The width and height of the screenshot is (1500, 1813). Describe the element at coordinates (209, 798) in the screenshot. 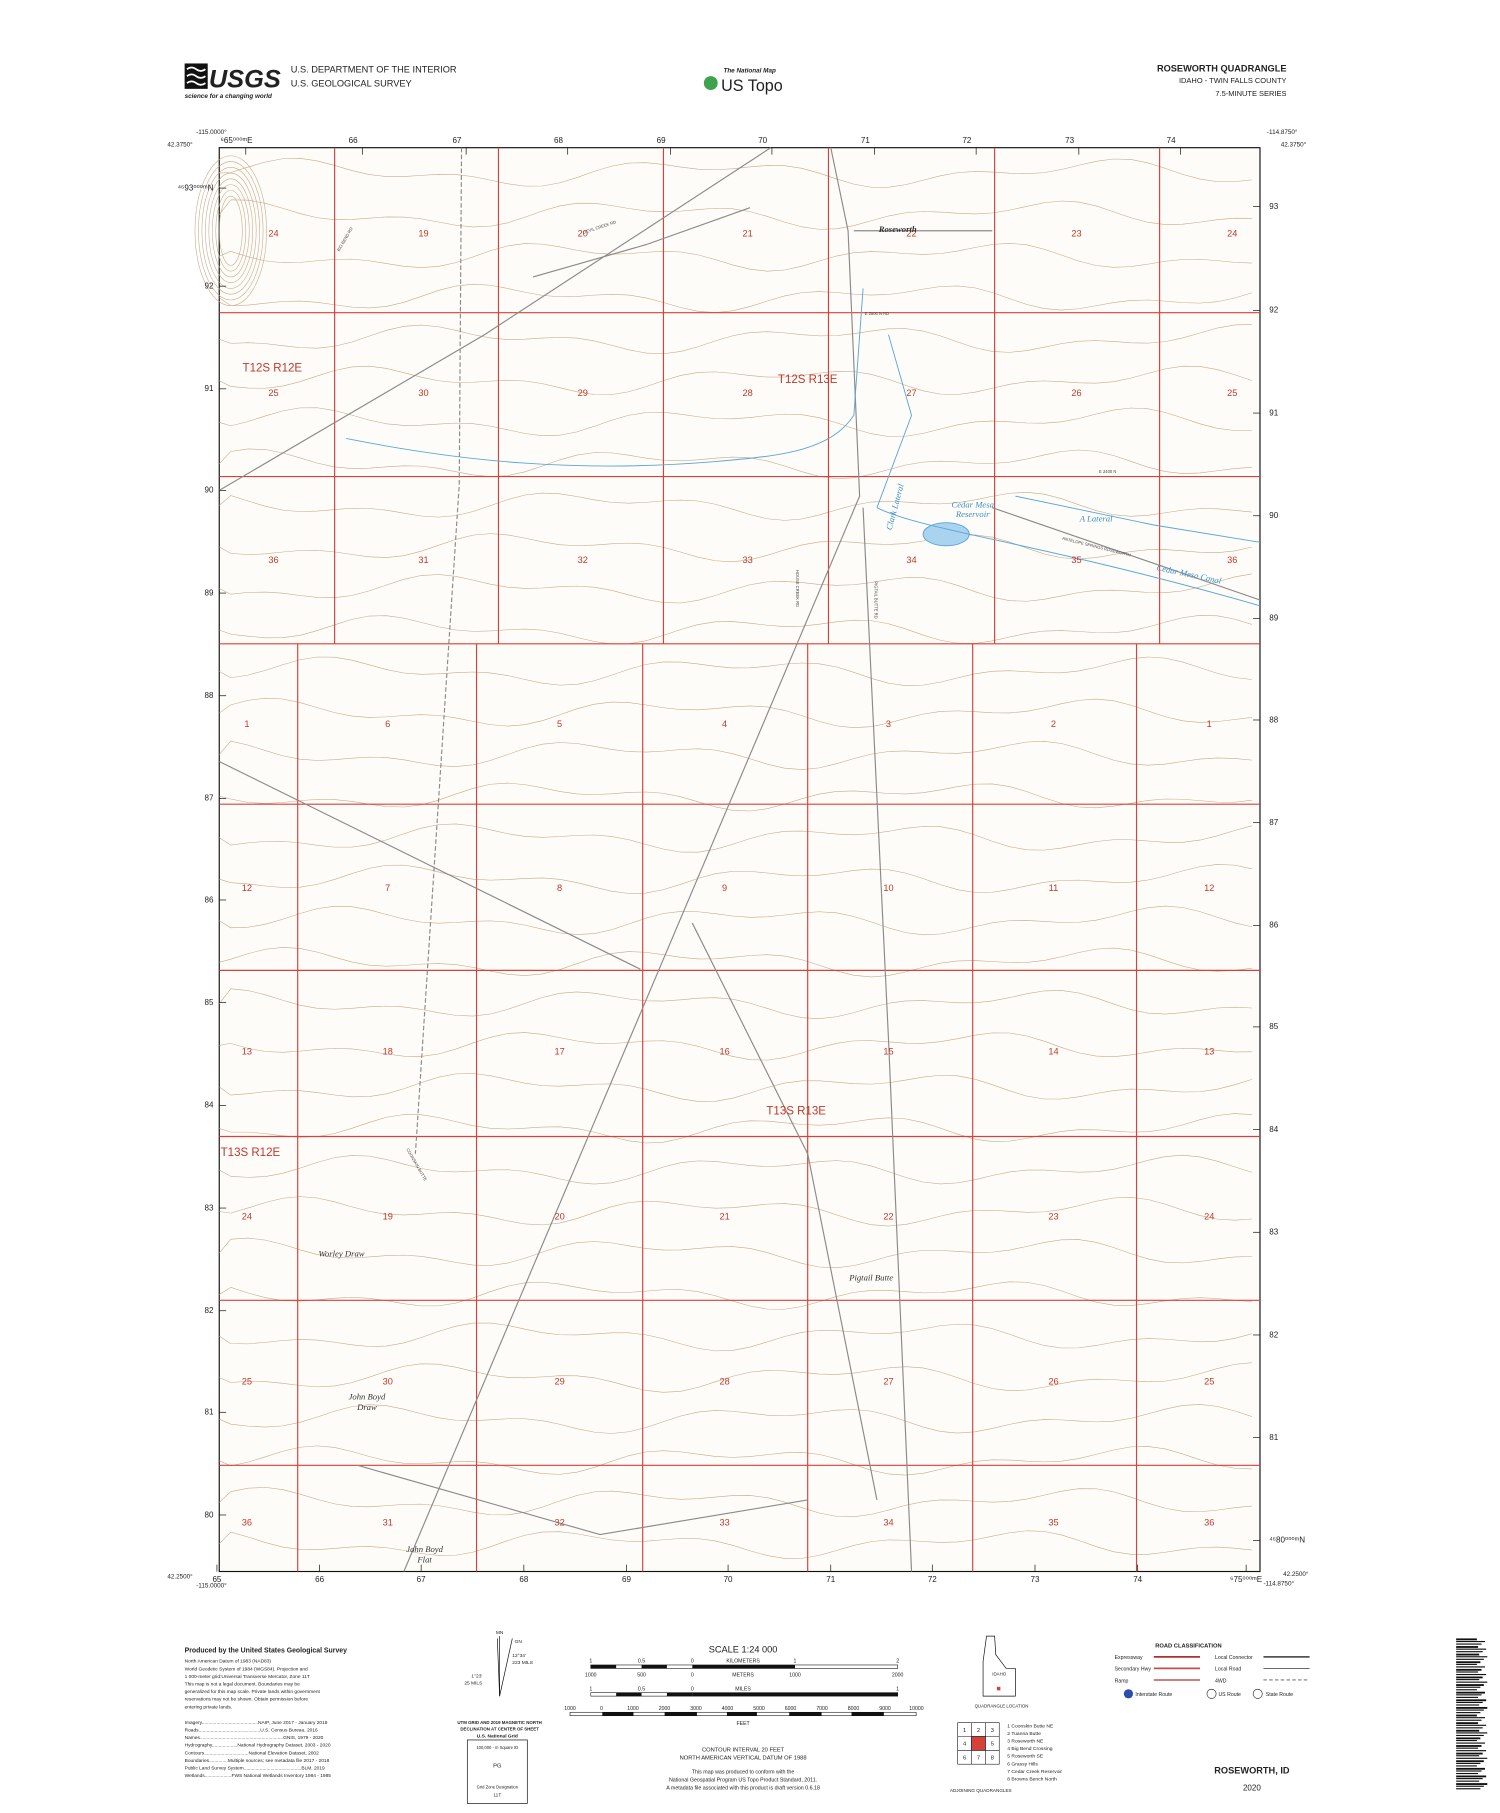

I see `northing-label: 87` at that location.